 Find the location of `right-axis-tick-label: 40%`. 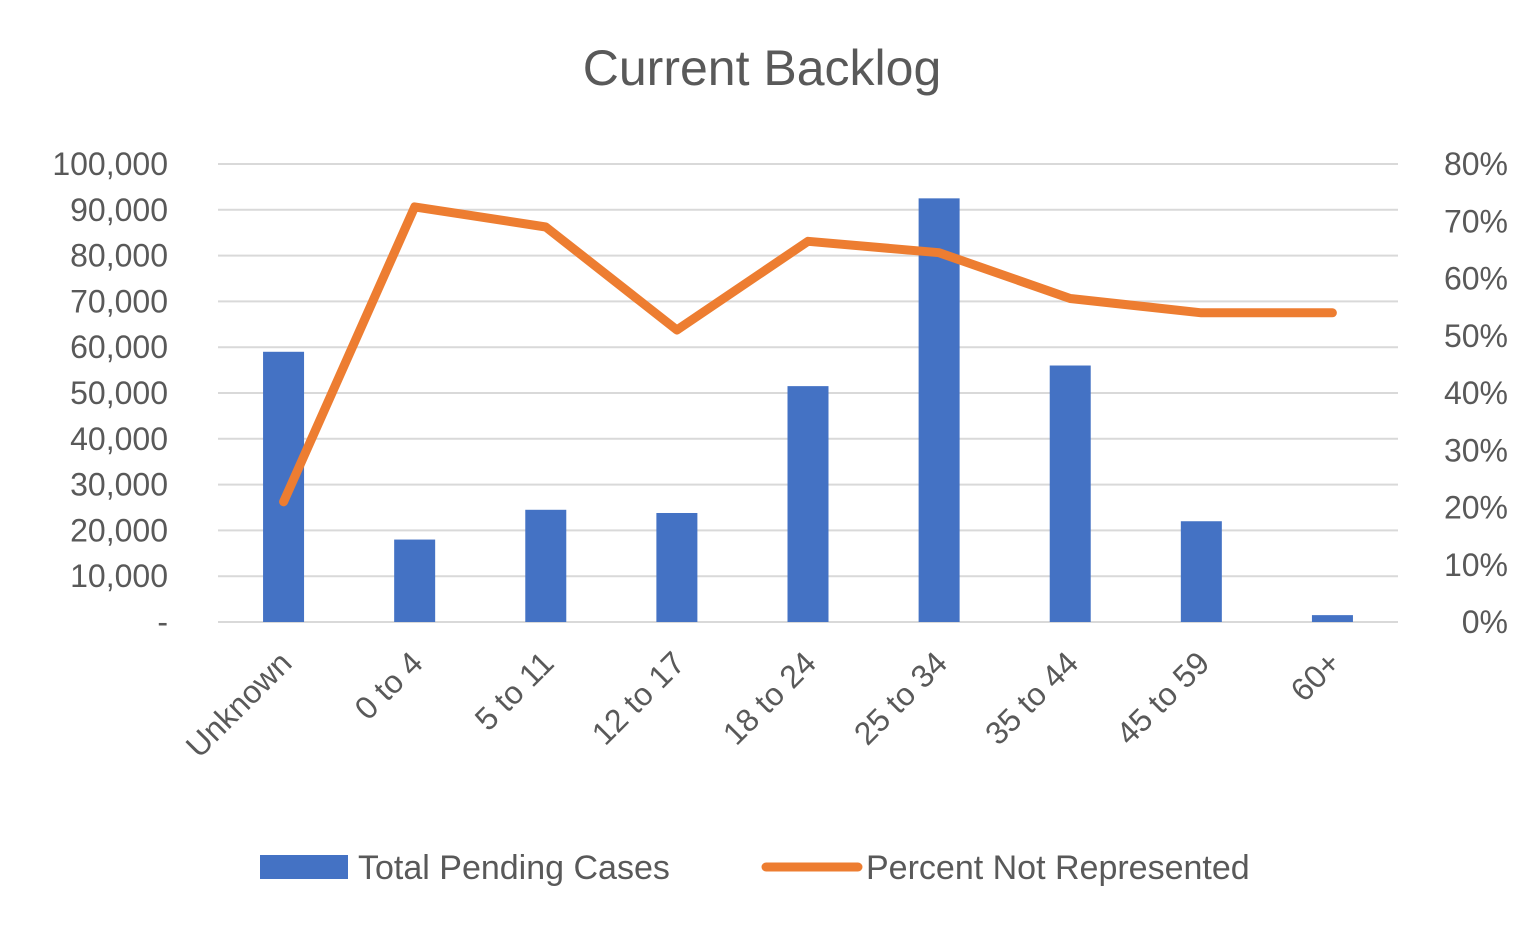

right-axis-tick-label: 40% is located at coordinates (1476, 393).